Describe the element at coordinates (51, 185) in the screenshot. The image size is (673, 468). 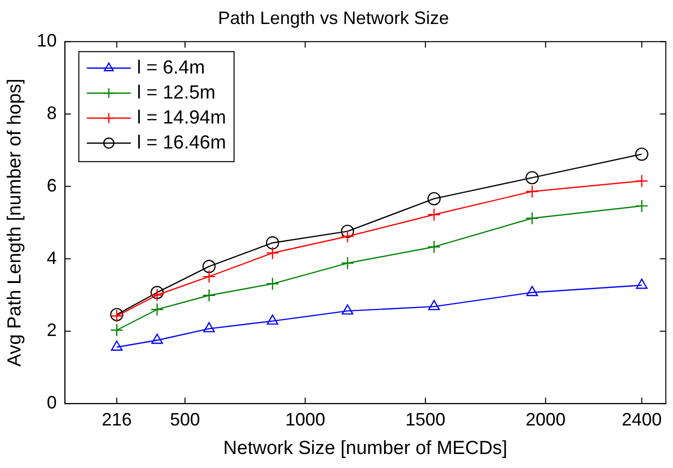
I see `y-tick-label: 6` at that location.